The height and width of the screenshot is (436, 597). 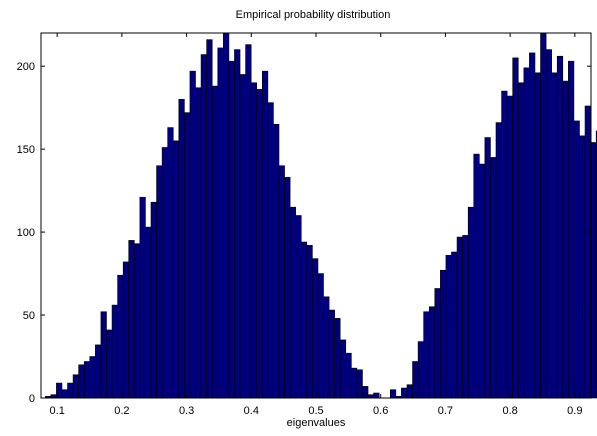 What do you see at coordinates (26, 150) in the screenshot?
I see `y-tick-label: 150` at bounding box center [26, 150].